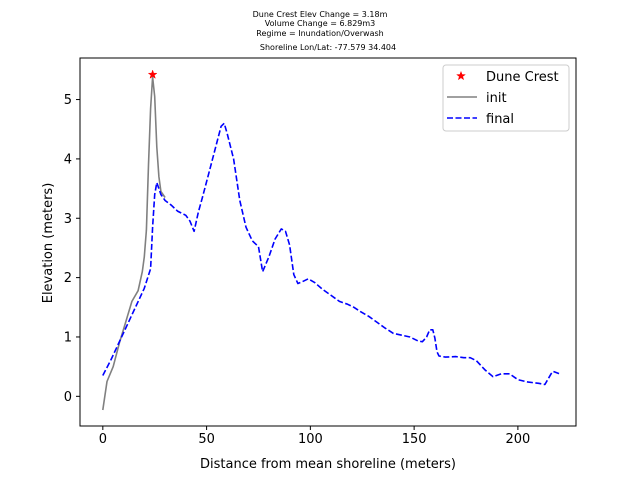  I want to click on x-tick-label: 50, so click(206, 439).